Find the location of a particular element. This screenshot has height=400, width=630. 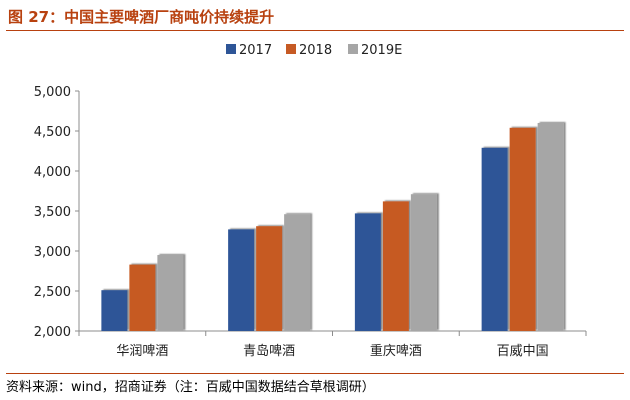

x-tick-label: 青岛啤酒 is located at coordinates (269, 351).